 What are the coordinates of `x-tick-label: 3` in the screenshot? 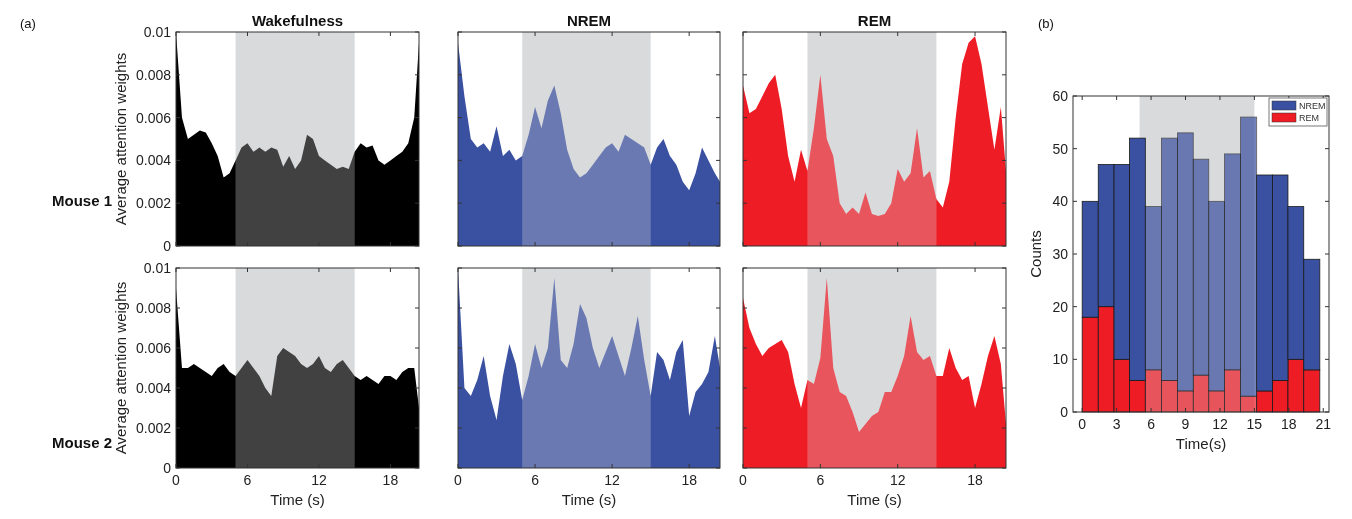 It's located at (1116, 424).